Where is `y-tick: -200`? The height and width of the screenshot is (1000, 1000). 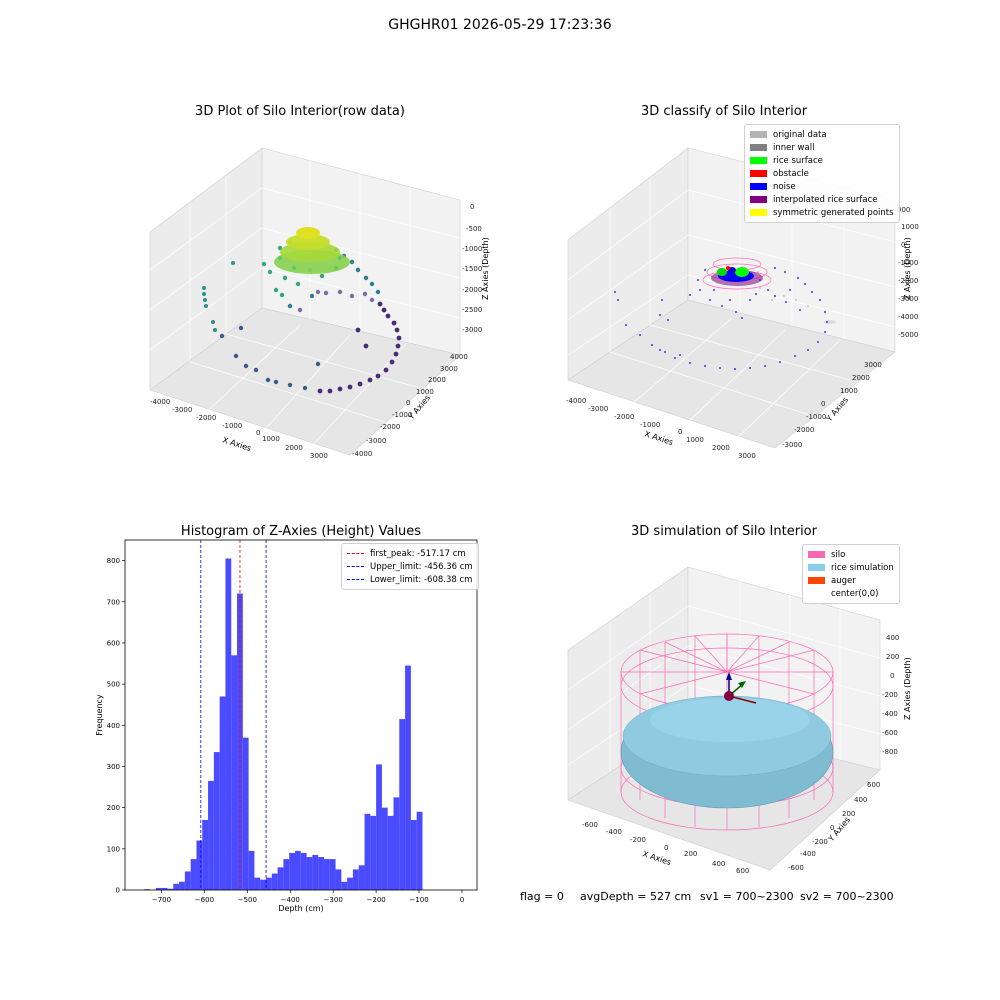 y-tick: -200 is located at coordinates (820, 842).